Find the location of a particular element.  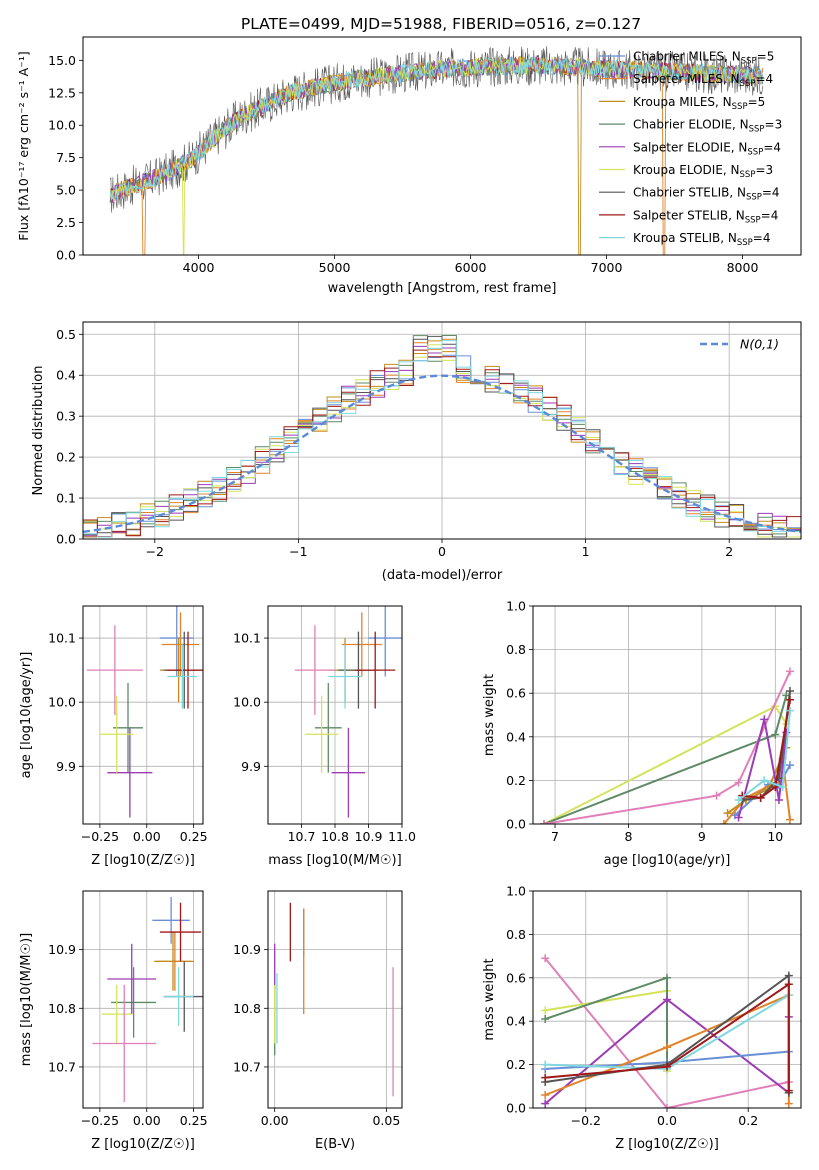

spectrum-series-kroupa-elodie is located at coordinates (436, 155).